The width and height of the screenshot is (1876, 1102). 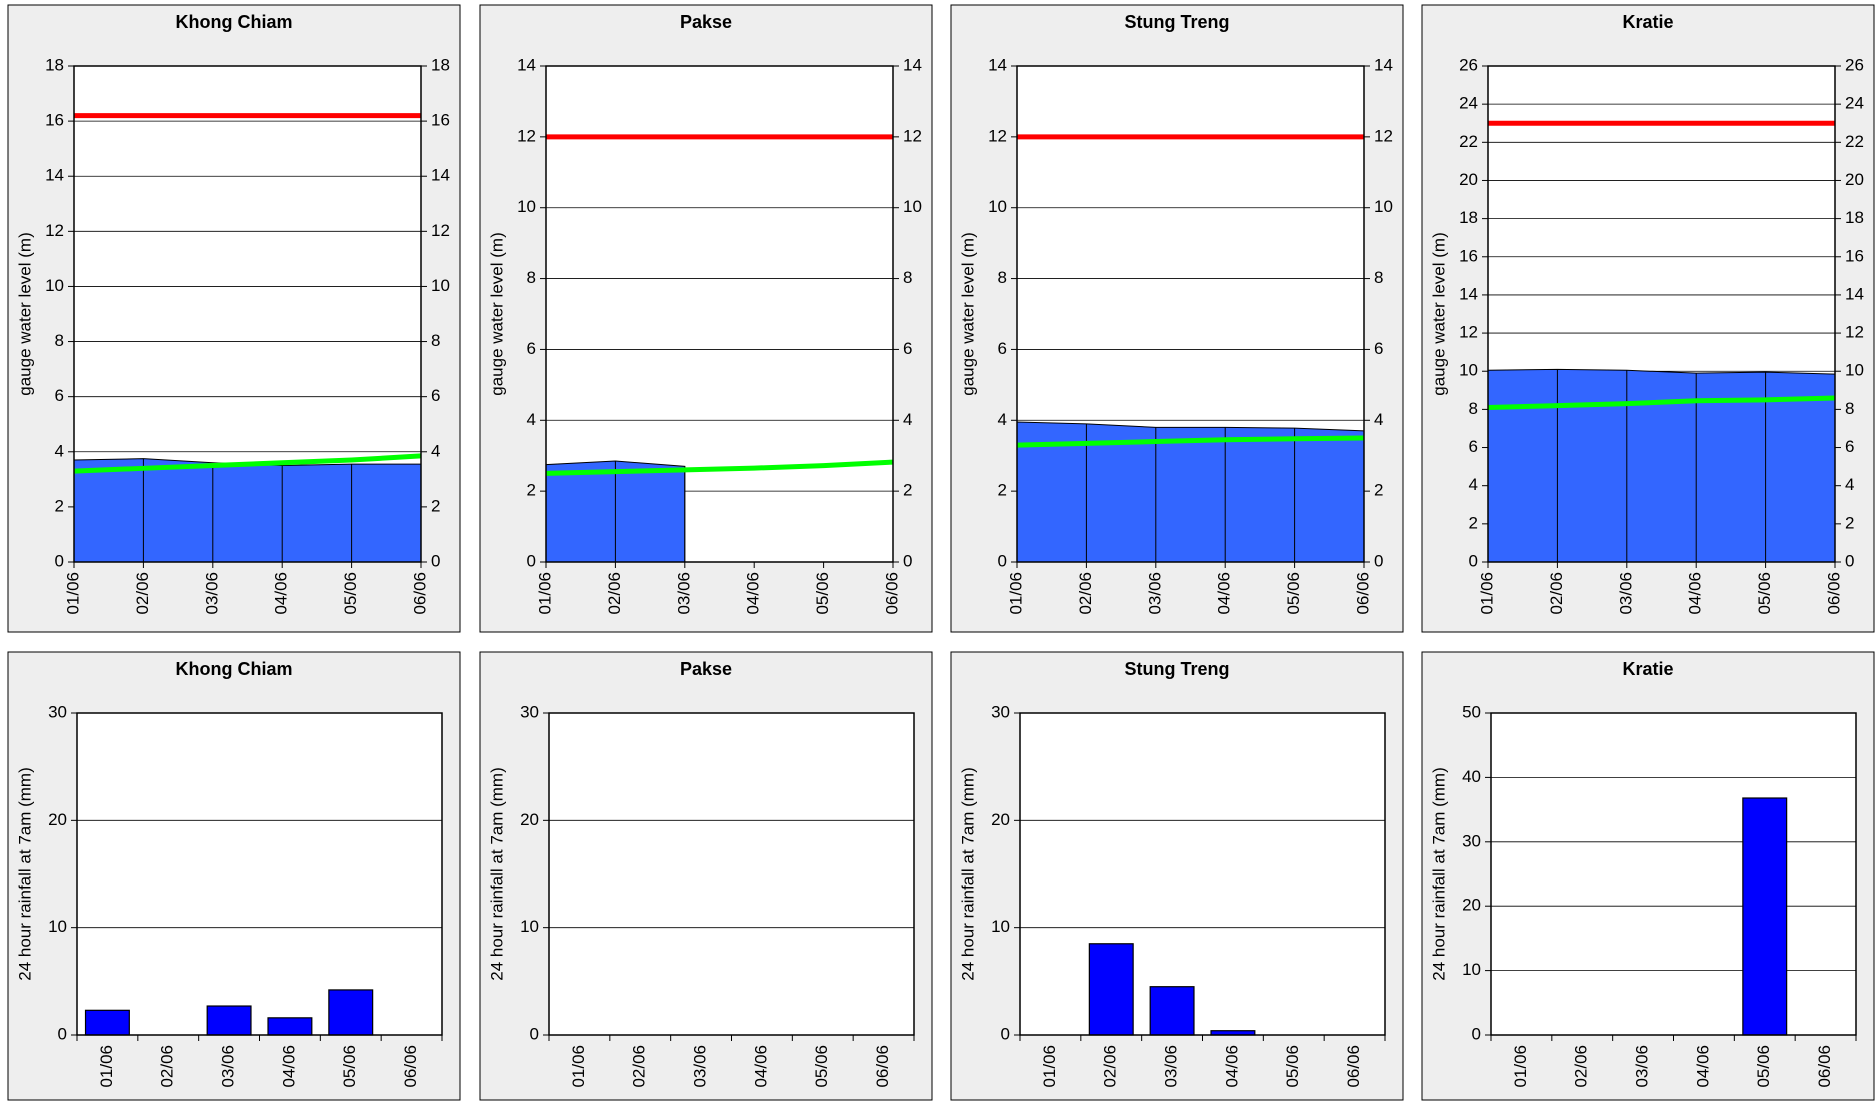 I want to click on y-tick-label: 12, so click(x=1468, y=332).